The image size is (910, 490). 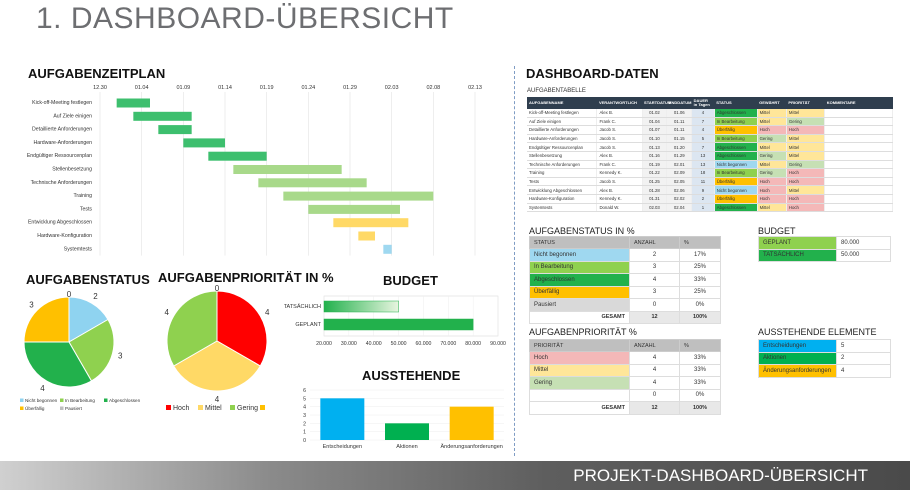 What do you see at coordinates (700, 395) in the screenshot?
I see `priority-table-pct: 0%` at bounding box center [700, 395].